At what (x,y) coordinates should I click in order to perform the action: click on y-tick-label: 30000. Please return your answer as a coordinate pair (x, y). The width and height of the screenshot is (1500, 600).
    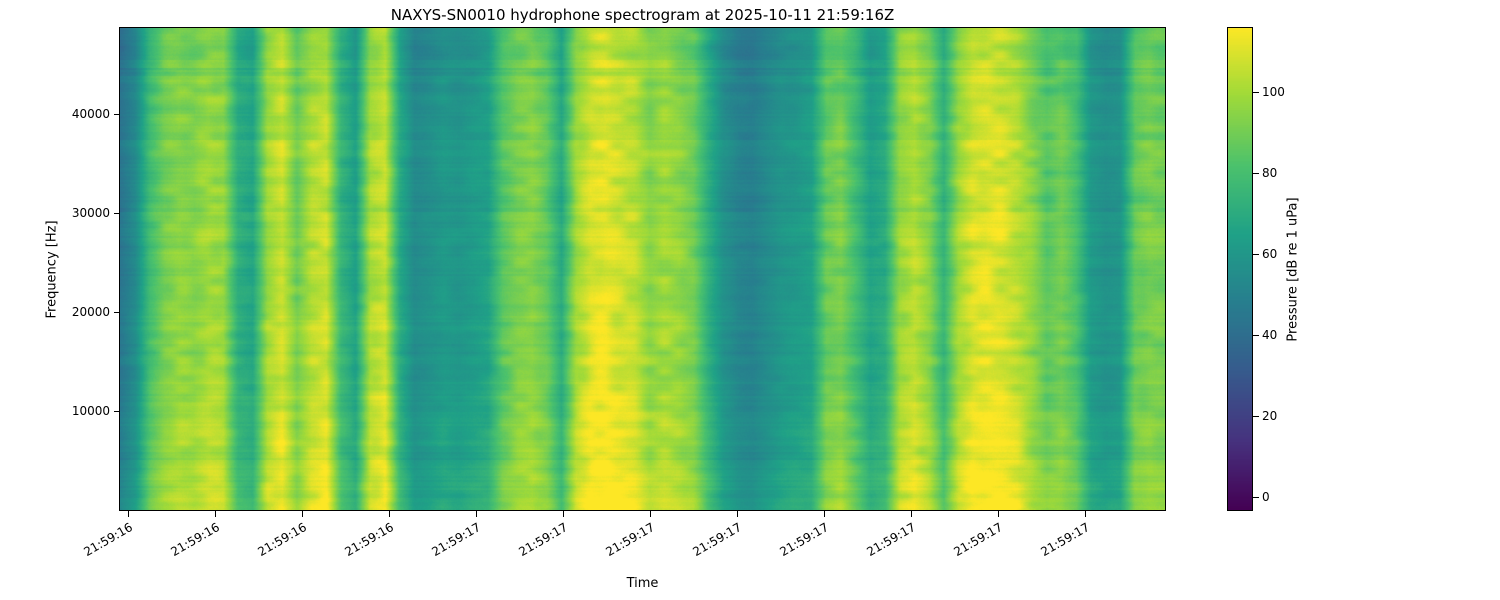
    Looking at the image, I should click on (90, 213).